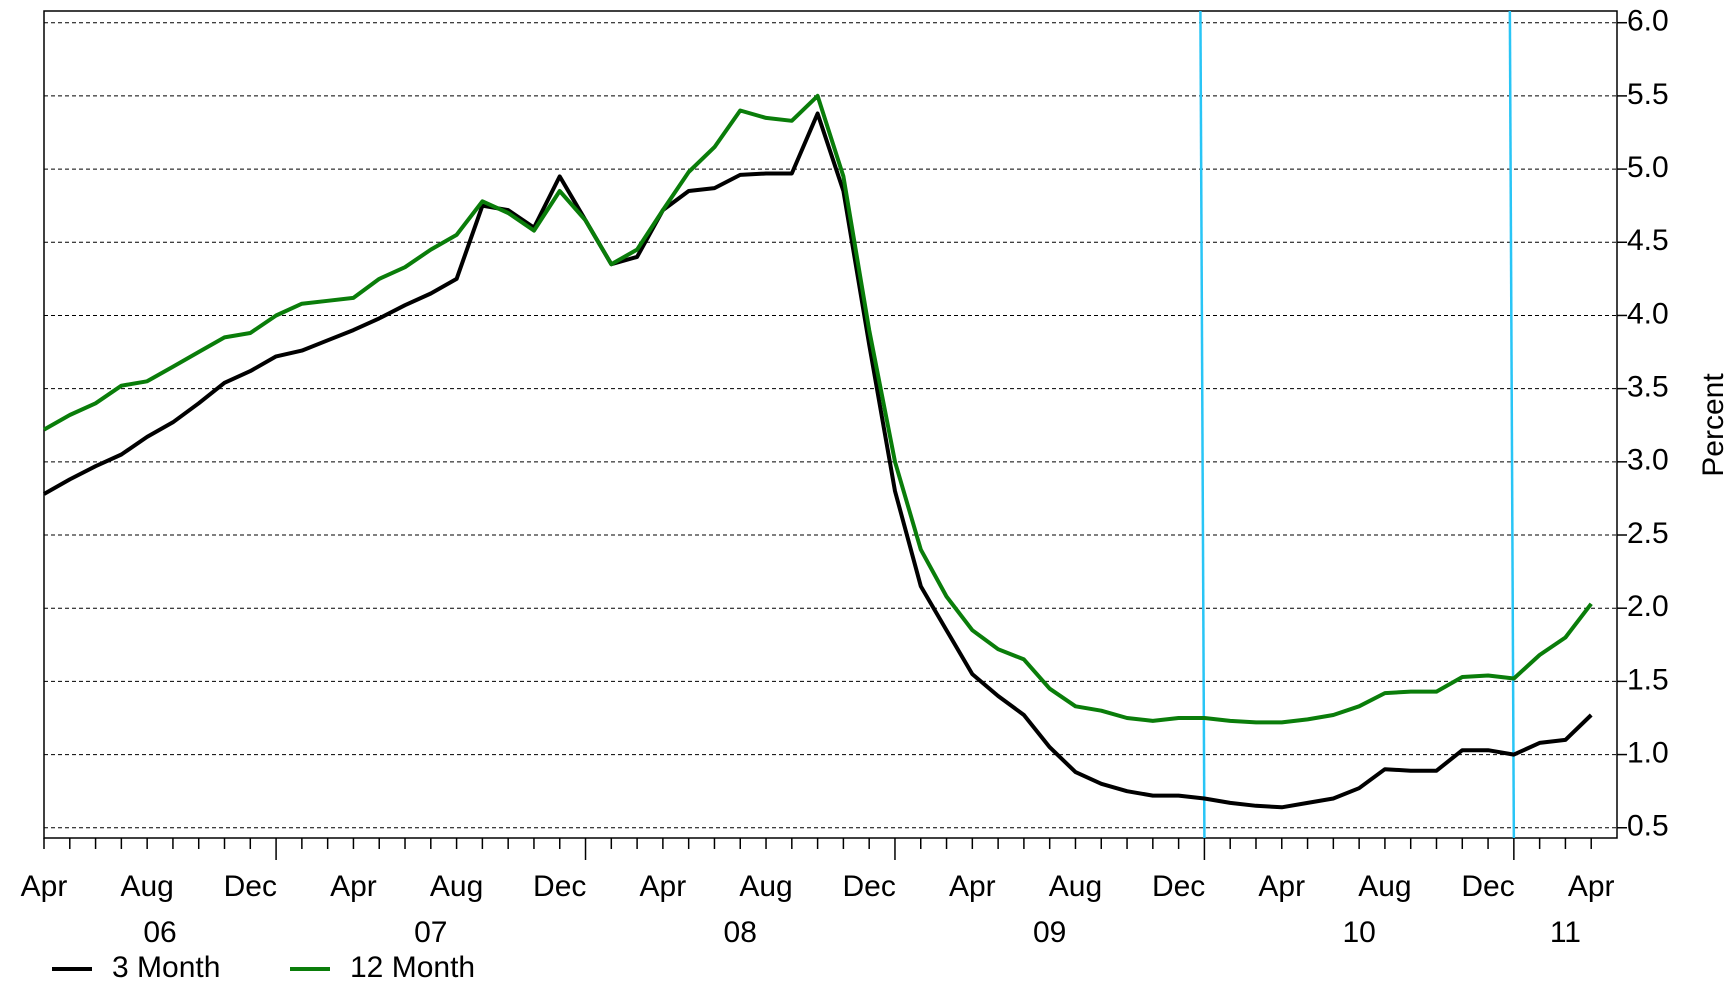 The height and width of the screenshot is (983, 1731). Describe the element at coordinates (1648, 606) in the screenshot. I see `y-tick-label: 2.0` at that location.